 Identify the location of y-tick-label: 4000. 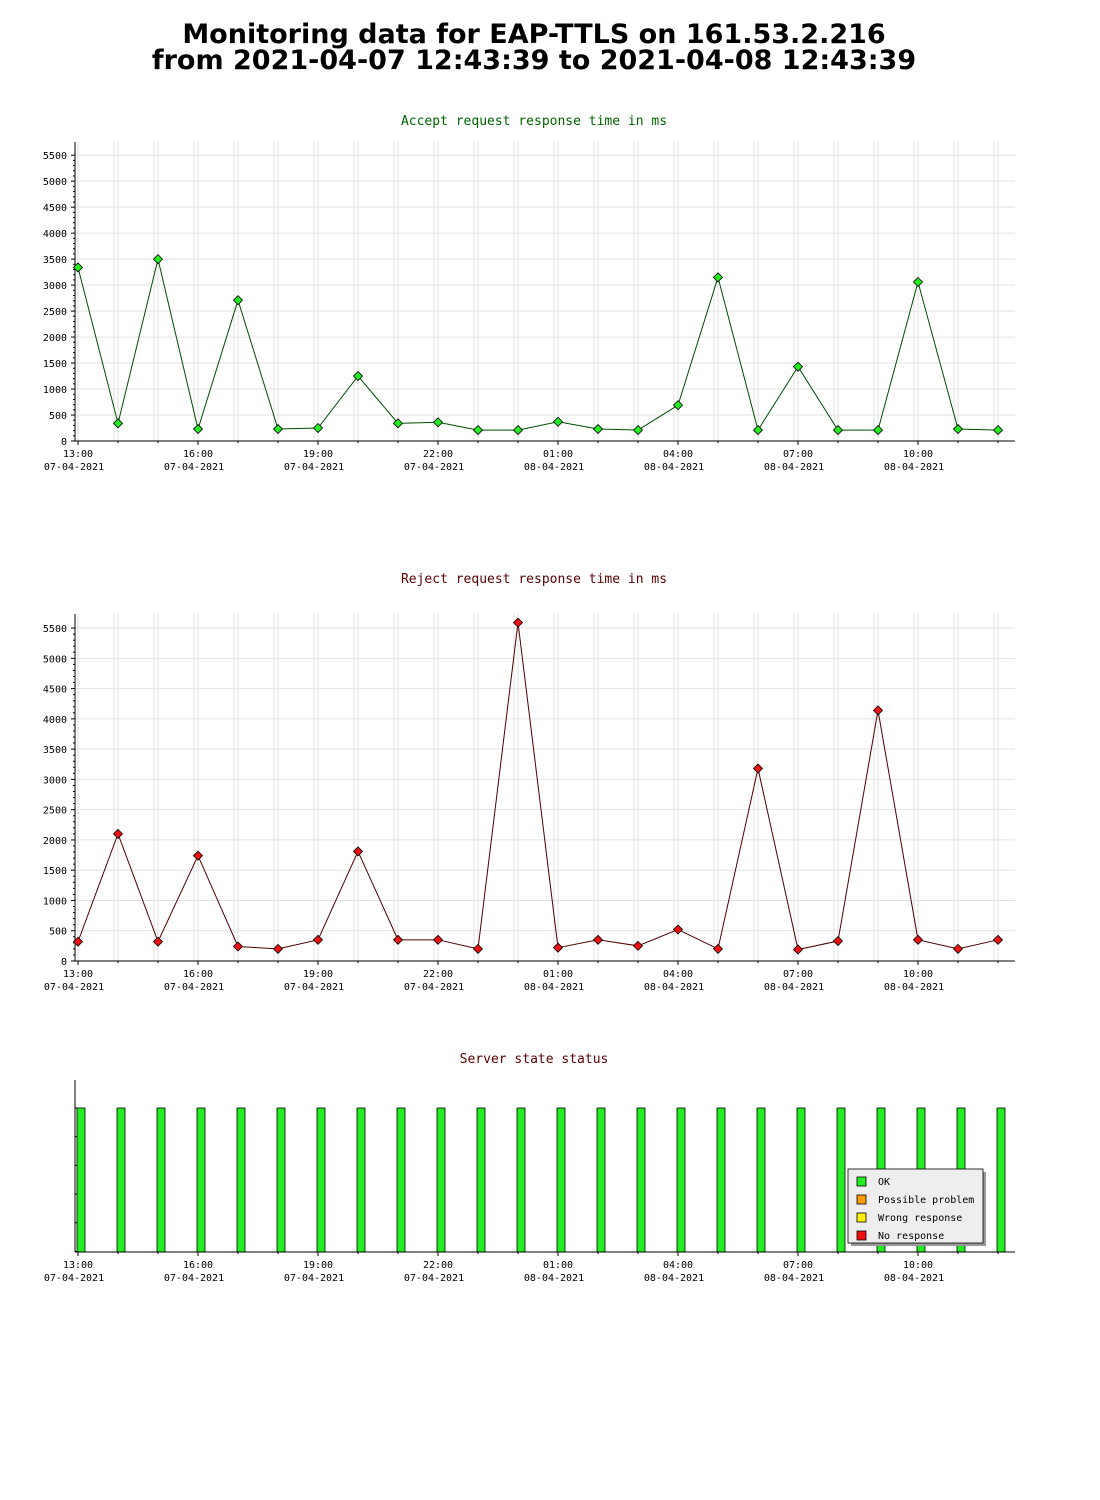
(55, 234).